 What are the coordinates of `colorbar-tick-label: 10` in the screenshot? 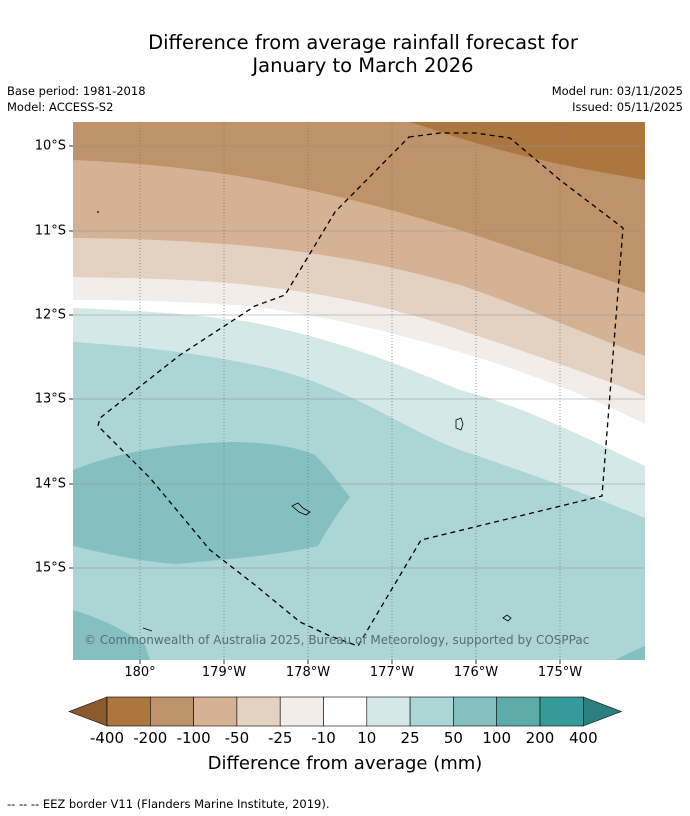 It's located at (367, 738).